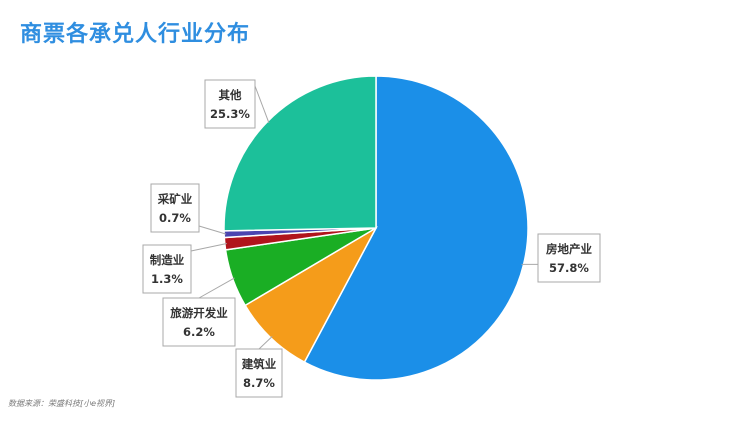 The image size is (750, 421). Describe the element at coordinates (569, 268) in the screenshot. I see `slice-value-label: 57.8%` at that location.